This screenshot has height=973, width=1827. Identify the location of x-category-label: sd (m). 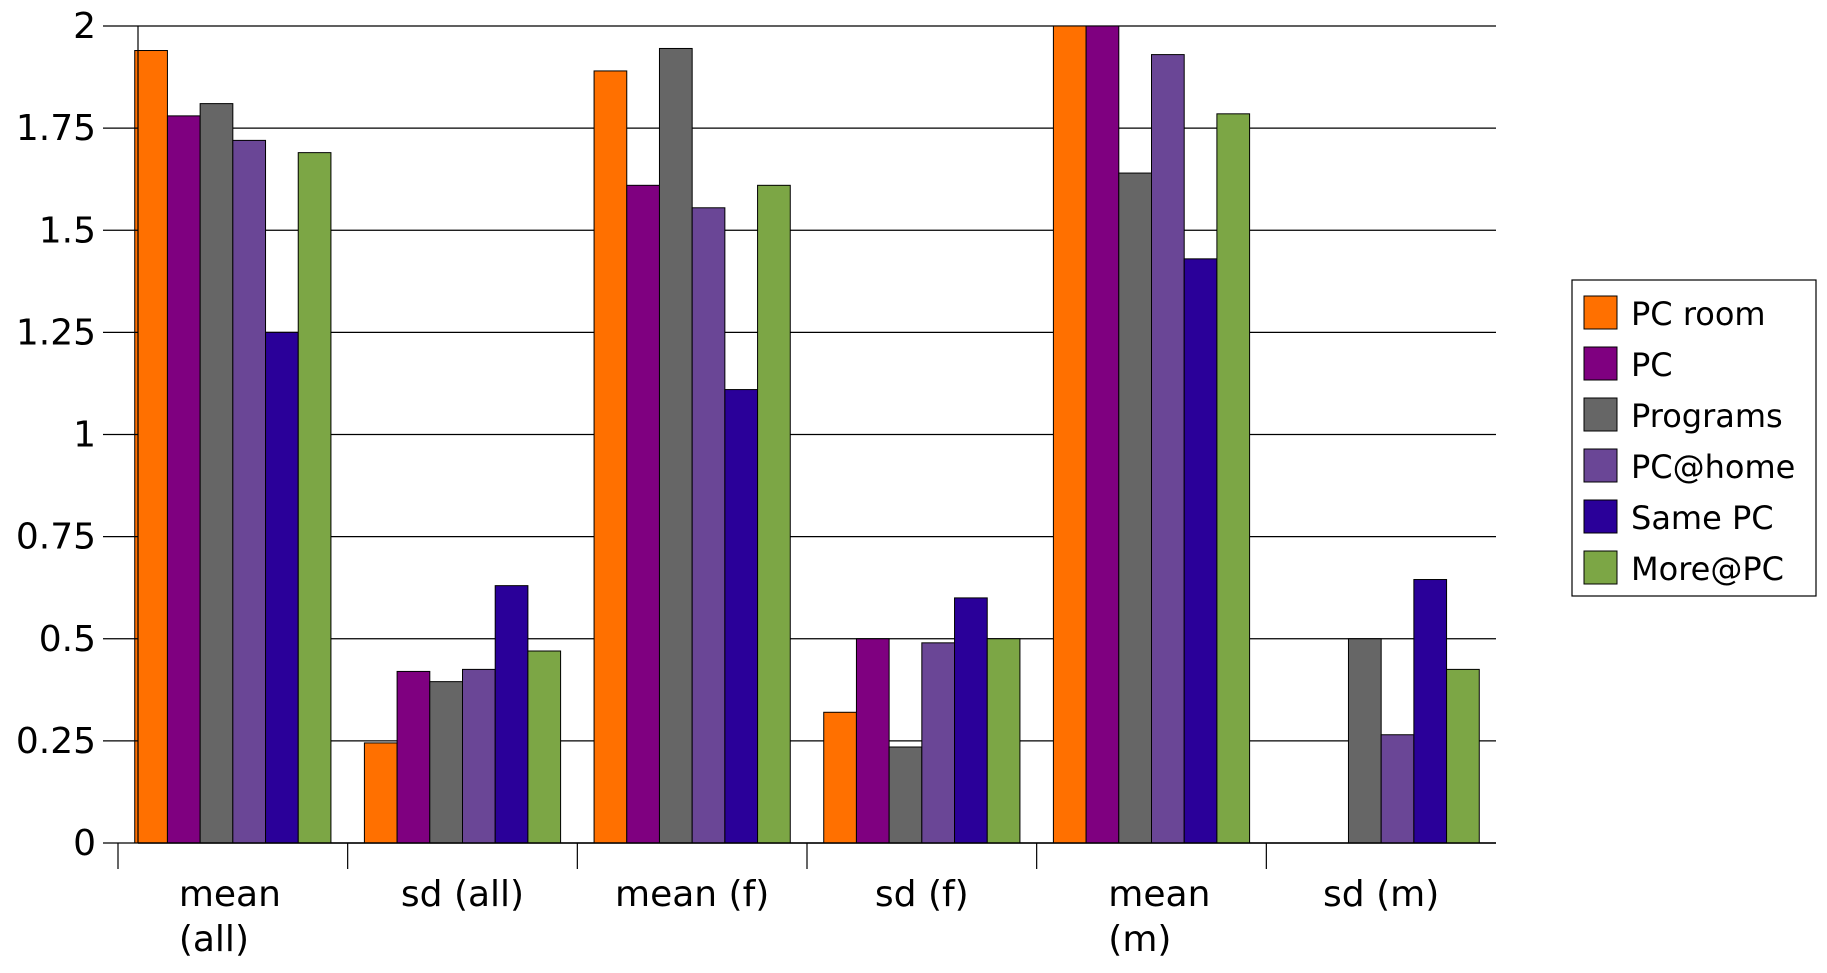
(1381, 894).